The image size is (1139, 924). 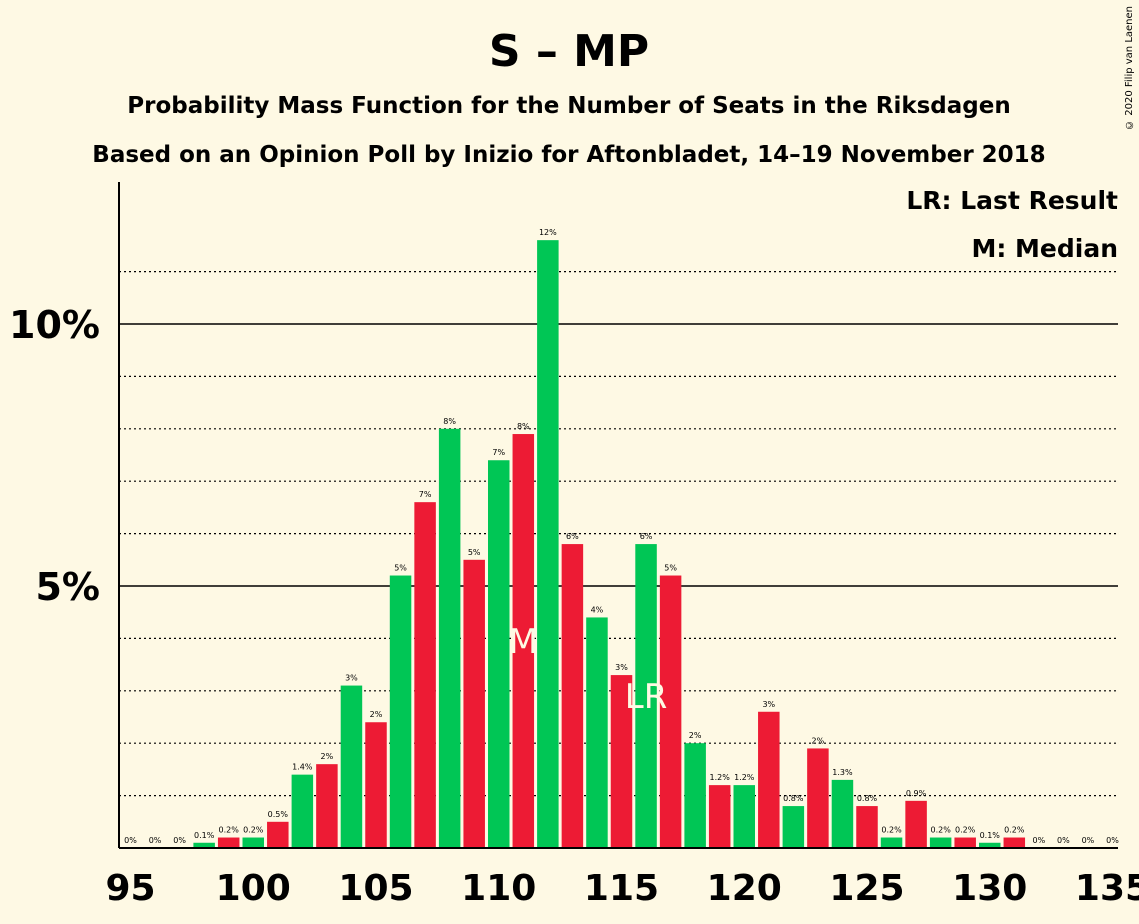 What do you see at coordinates (720, 777) in the screenshot?
I see `bar-label-seat-119: 1.2%` at bounding box center [720, 777].